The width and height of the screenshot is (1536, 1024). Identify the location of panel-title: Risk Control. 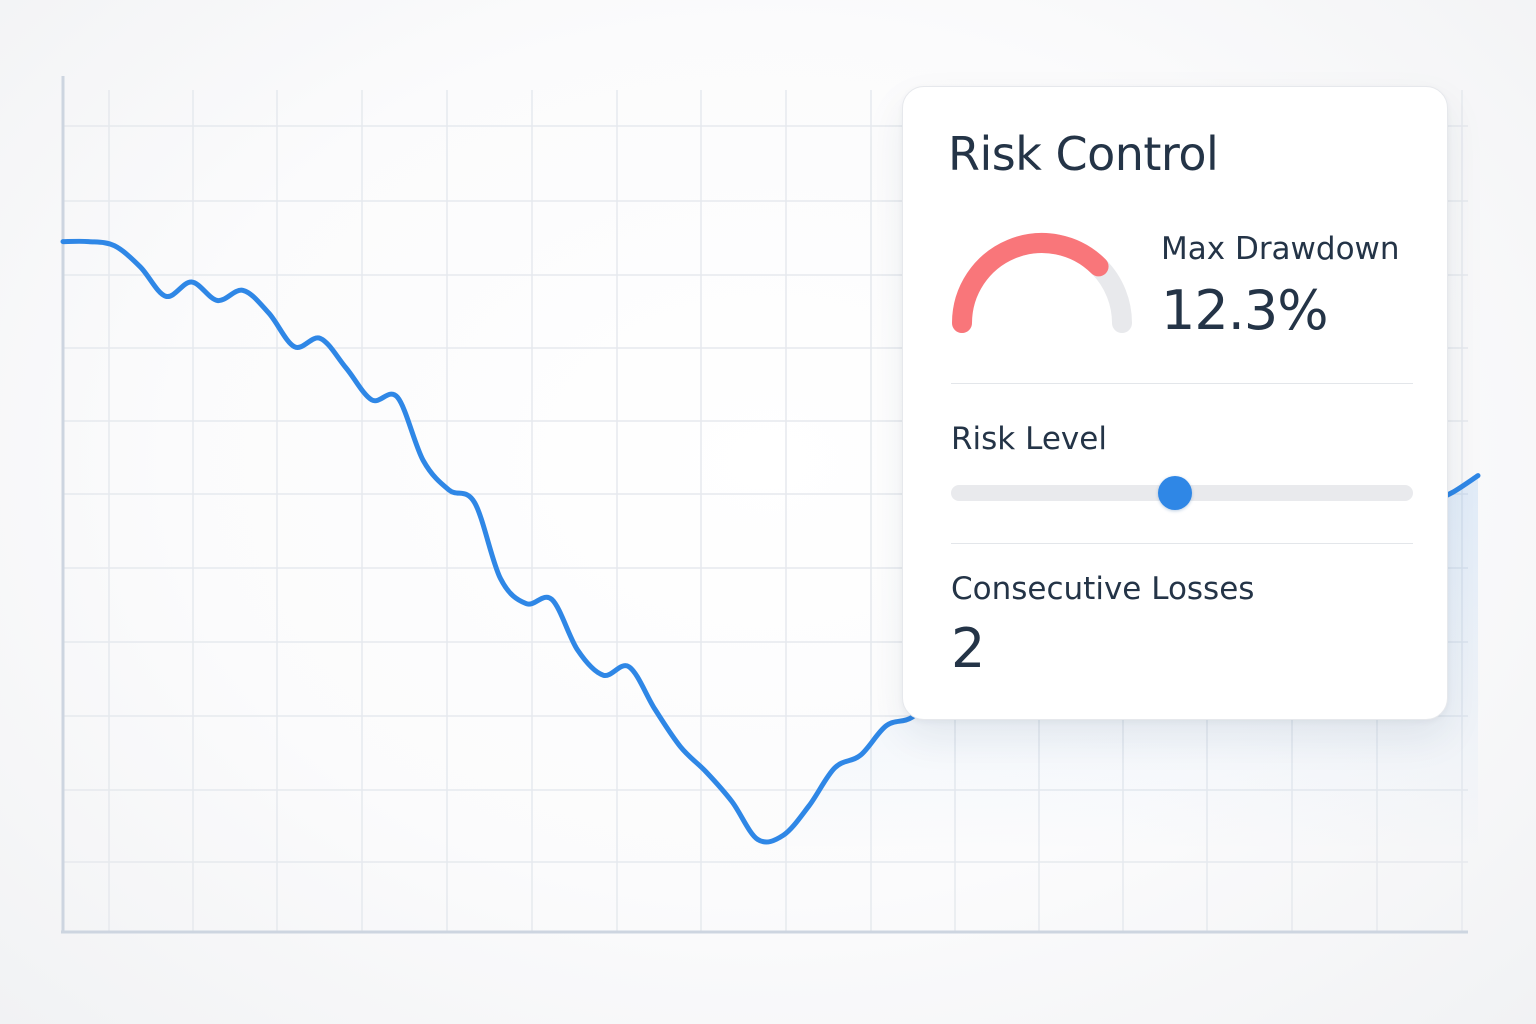
(1083, 154).